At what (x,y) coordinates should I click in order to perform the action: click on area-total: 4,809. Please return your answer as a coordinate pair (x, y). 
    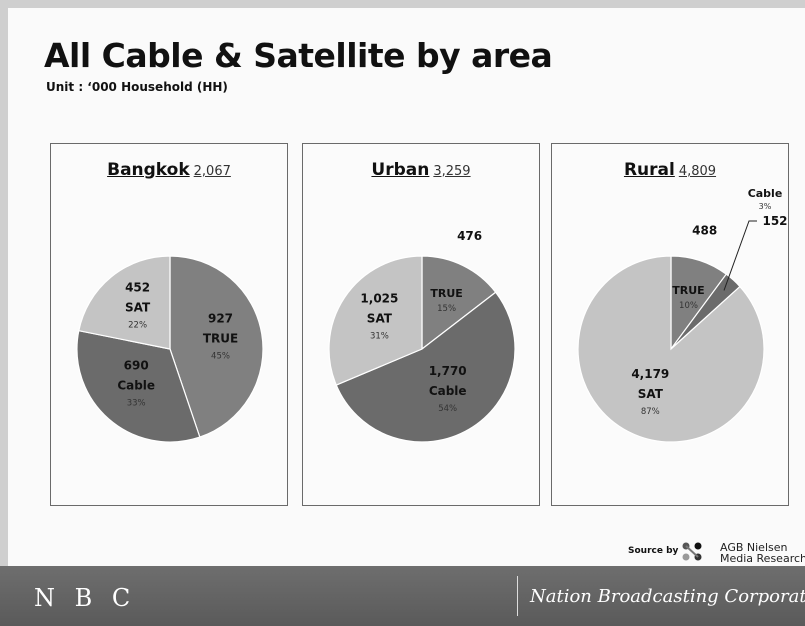
    Looking at the image, I should click on (697, 171).